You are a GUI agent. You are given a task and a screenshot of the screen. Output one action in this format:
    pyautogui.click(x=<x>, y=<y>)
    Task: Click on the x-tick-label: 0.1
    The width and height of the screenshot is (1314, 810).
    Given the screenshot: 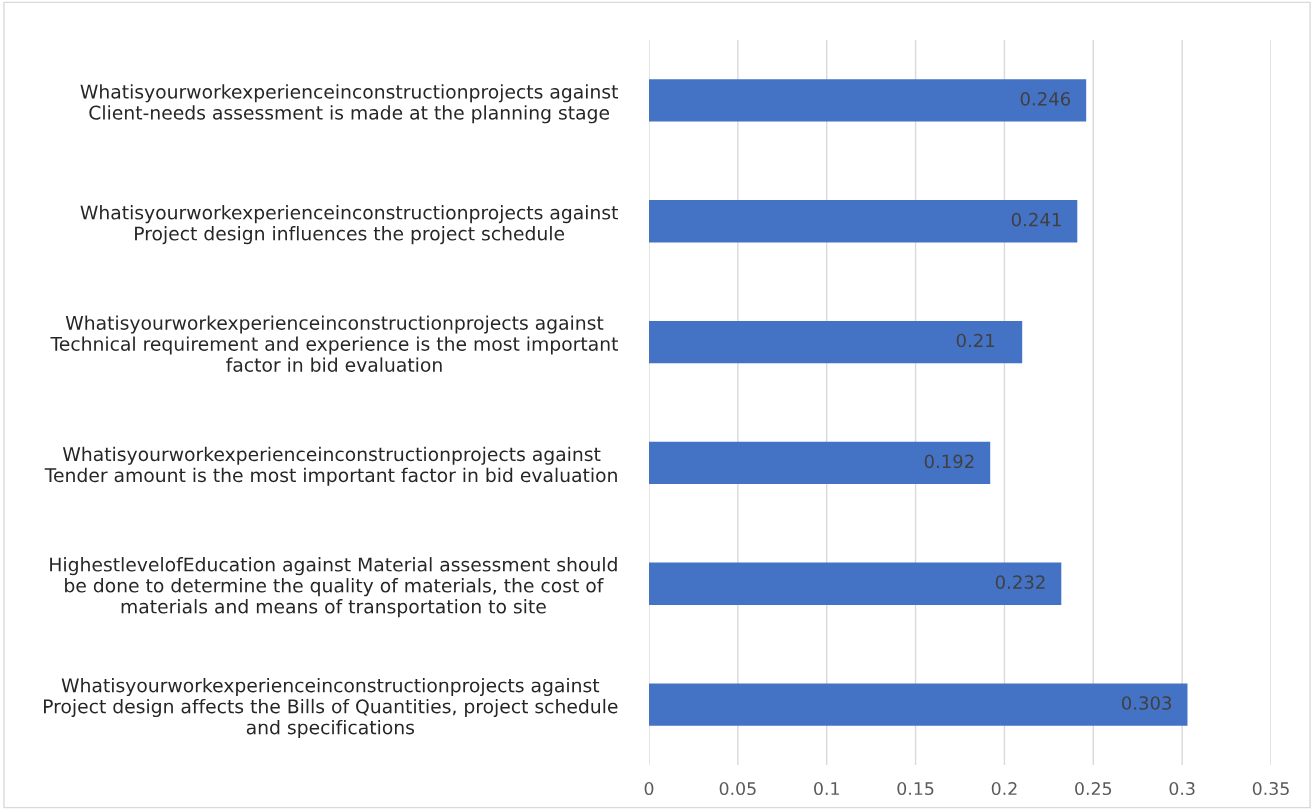 What is the action you would take?
    pyautogui.click(x=826, y=788)
    